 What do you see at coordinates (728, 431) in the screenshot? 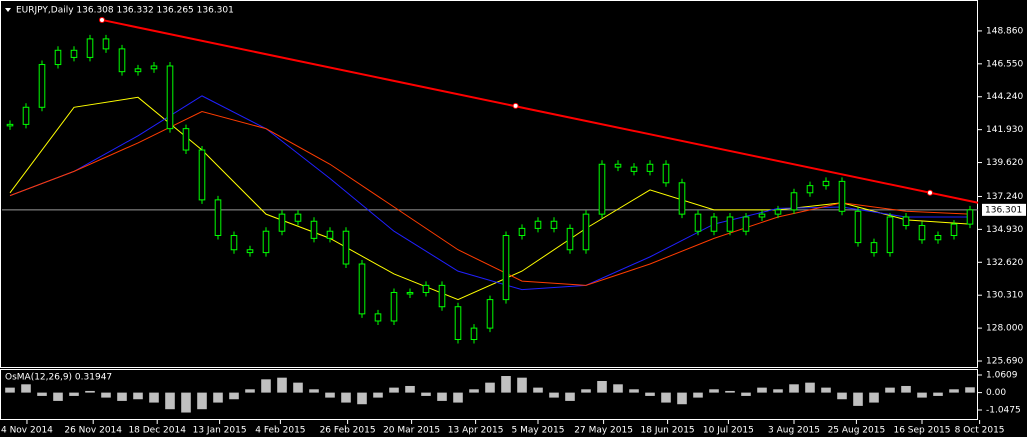
I see `x-tick-label: 10 Jul 2015` at bounding box center [728, 431].